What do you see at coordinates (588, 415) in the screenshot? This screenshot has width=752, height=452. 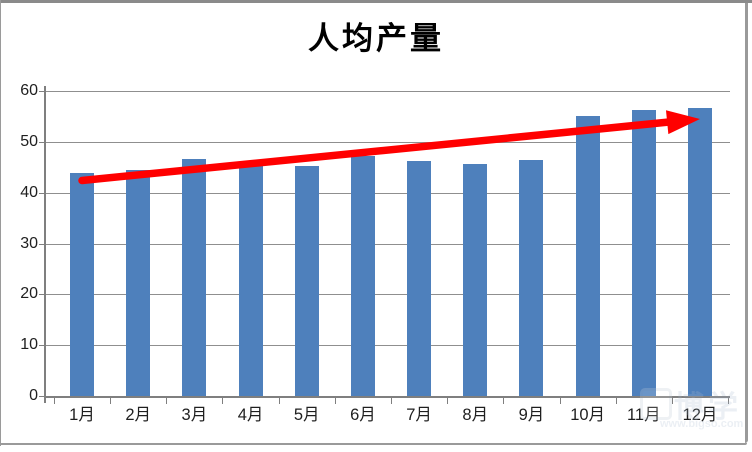 I see `x-axis-label: 10月` at bounding box center [588, 415].